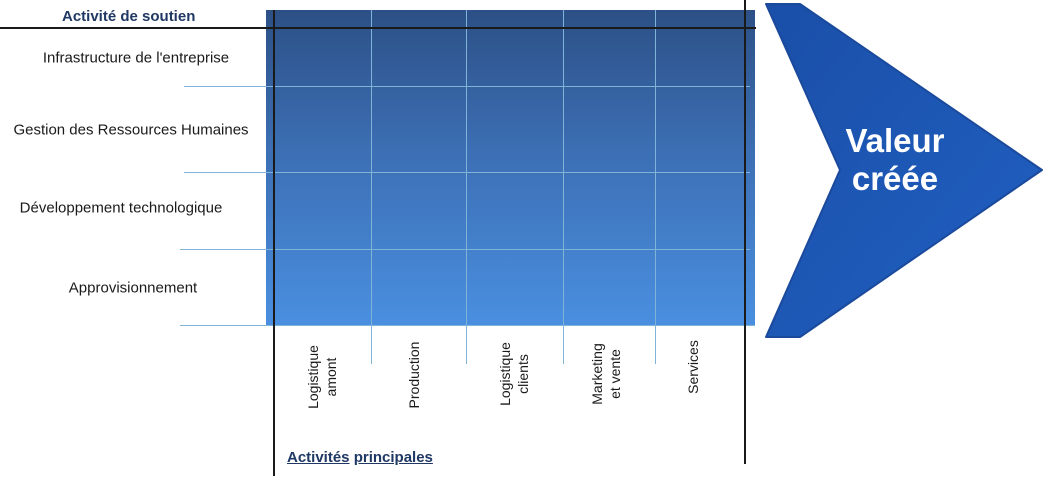  What do you see at coordinates (274, 243) in the screenshot?
I see `left-frame-line` at bounding box center [274, 243].